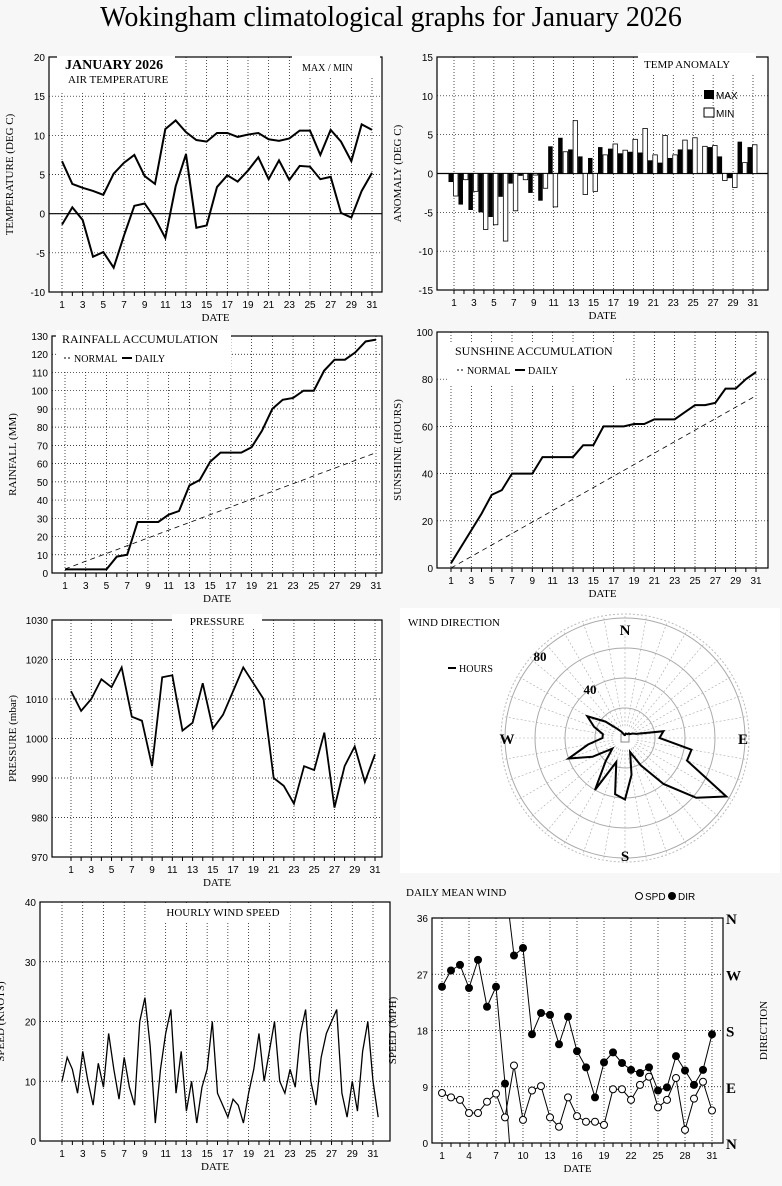 Image resolution: width=782 pixels, height=1186 pixels. Describe the element at coordinates (631, 1156) in the screenshot. I see `x-tick-label: 22` at that location.